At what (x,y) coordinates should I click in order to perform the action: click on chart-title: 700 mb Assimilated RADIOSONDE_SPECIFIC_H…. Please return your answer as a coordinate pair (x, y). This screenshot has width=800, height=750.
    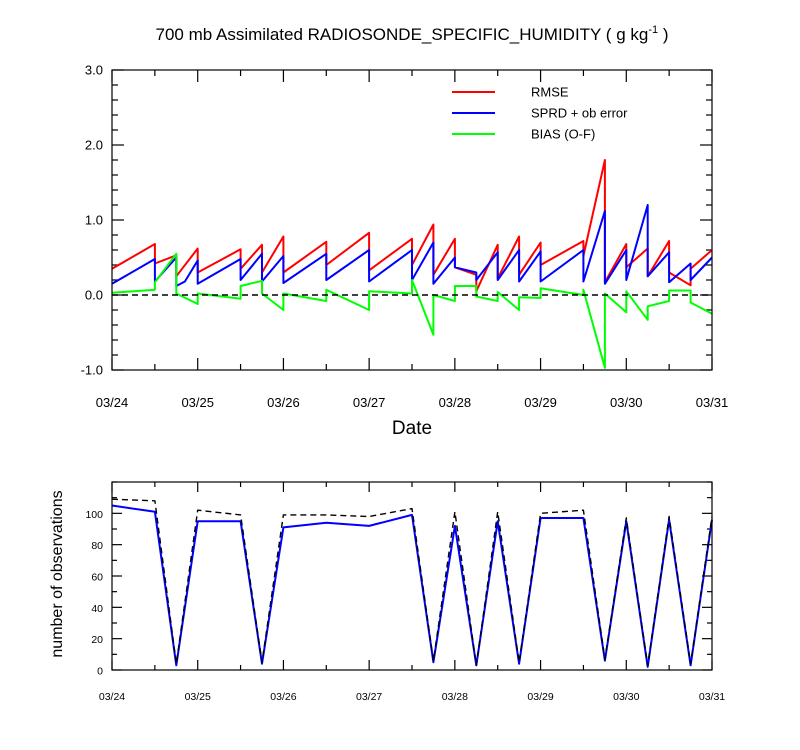
    Looking at the image, I should click on (412, 34).